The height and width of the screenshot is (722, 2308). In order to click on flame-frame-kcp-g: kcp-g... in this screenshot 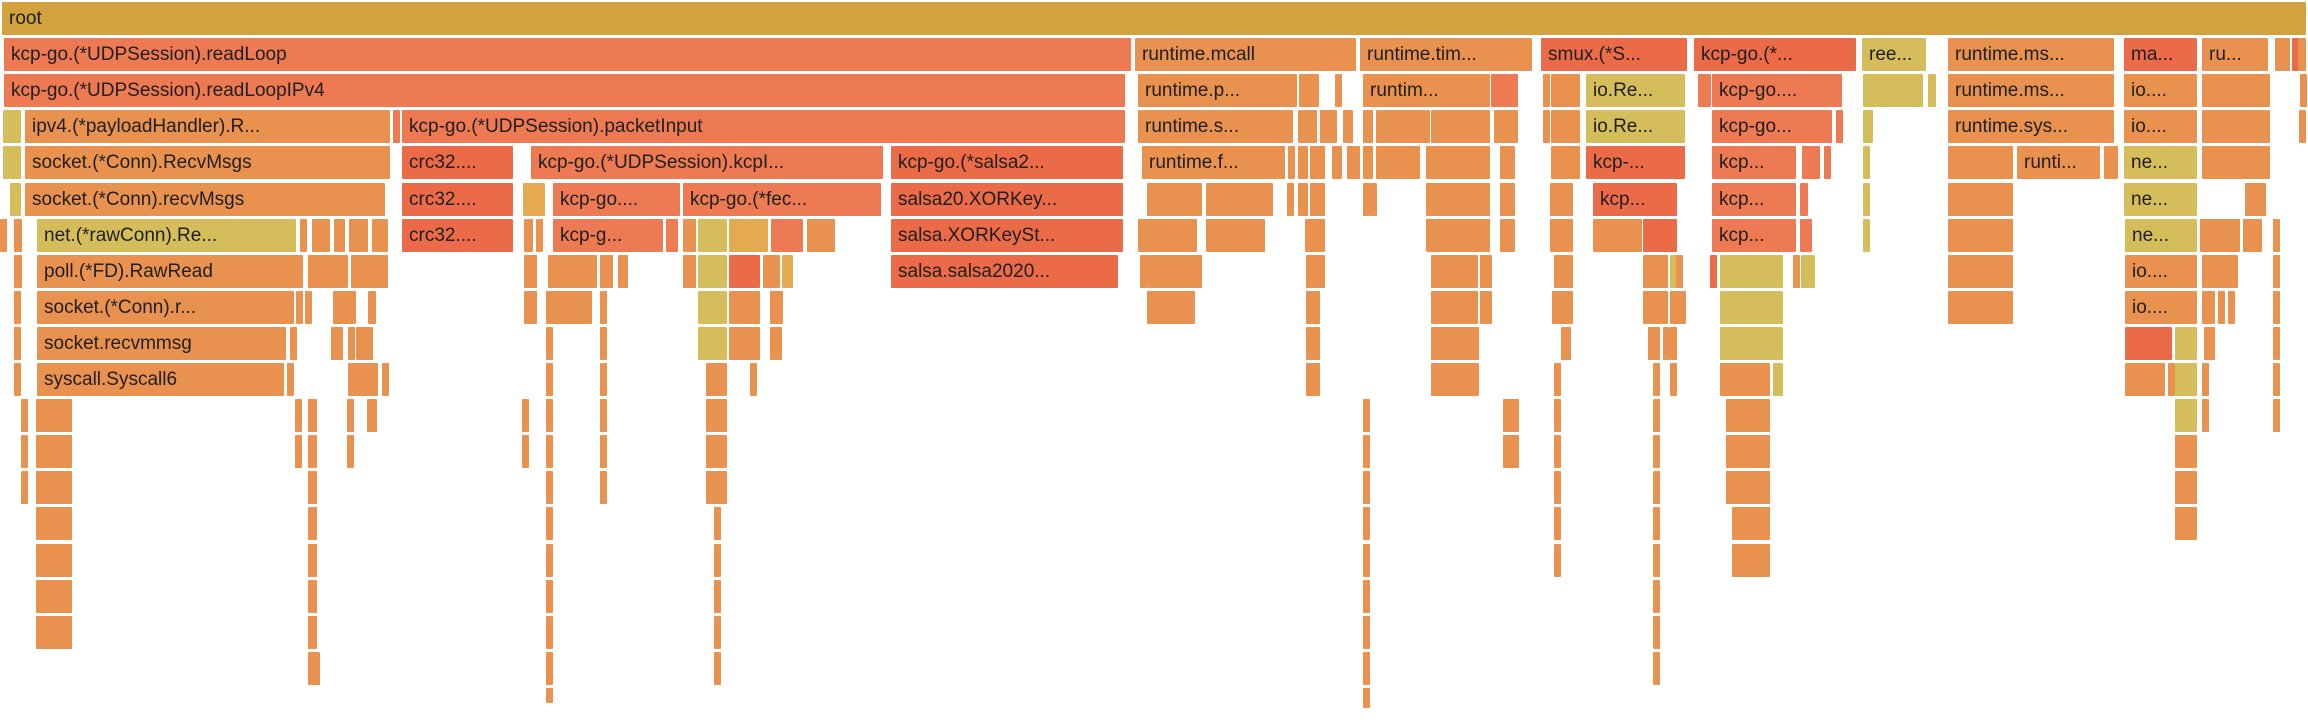, I will do `click(608, 235)`.